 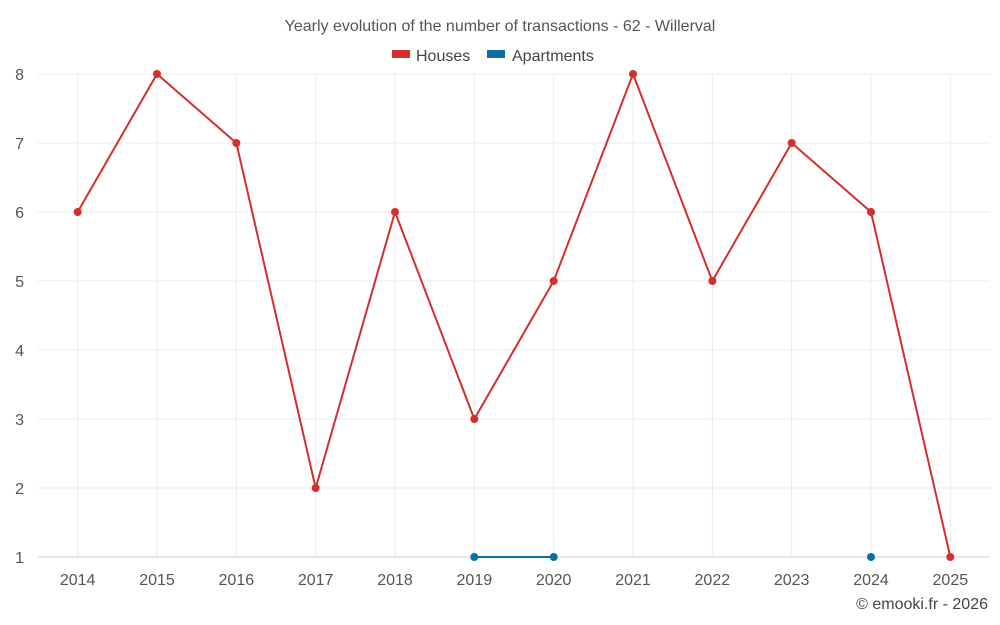 I want to click on y-tick-label: 2, so click(x=19, y=489).